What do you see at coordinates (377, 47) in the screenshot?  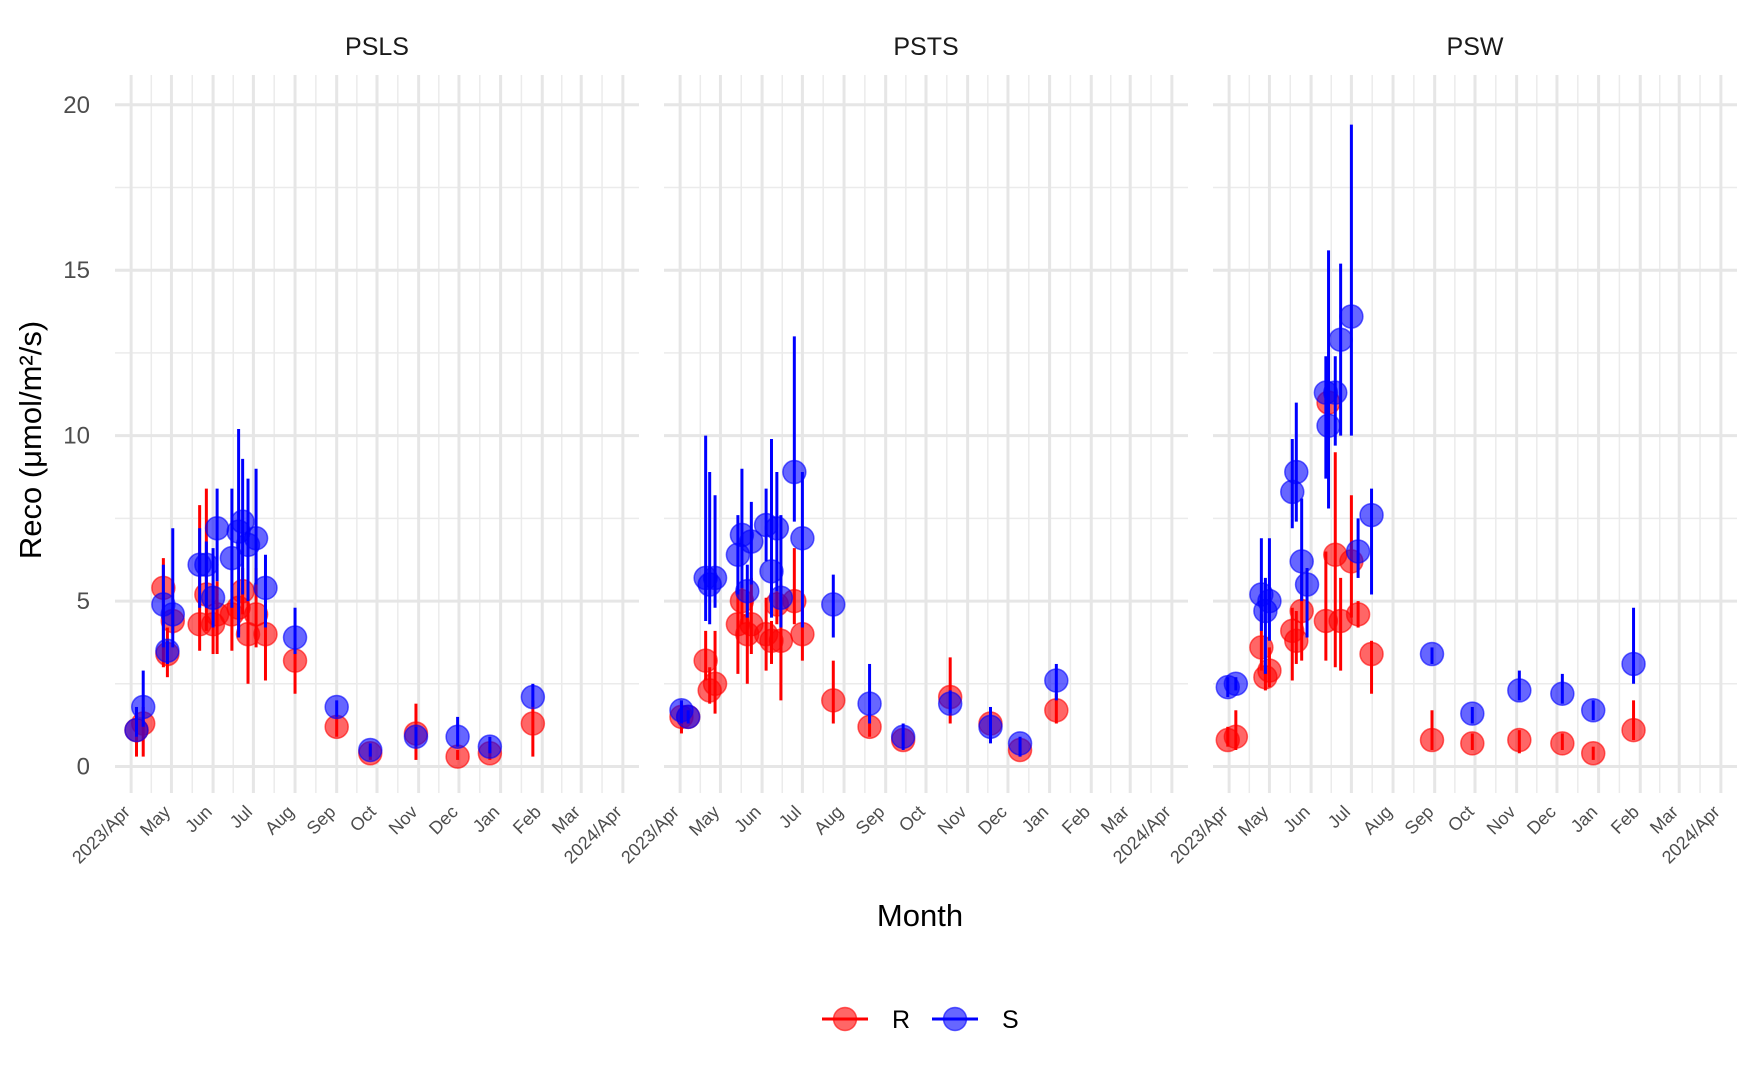 I see `facet-title: PSLS` at bounding box center [377, 47].